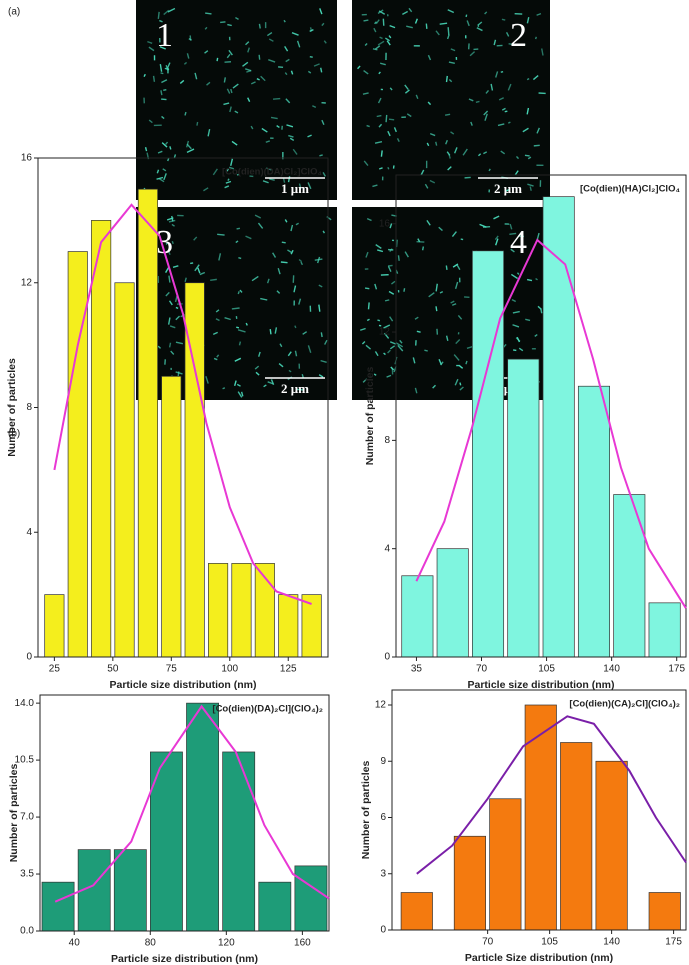 Image resolution: width=689 pixels, height=965 pixels. Describe the element at coordinates (624, 704) in the screenshot. I see `chart-title: [Co(dien)(CA)₂Cl](ClO₄)₂` at that location.